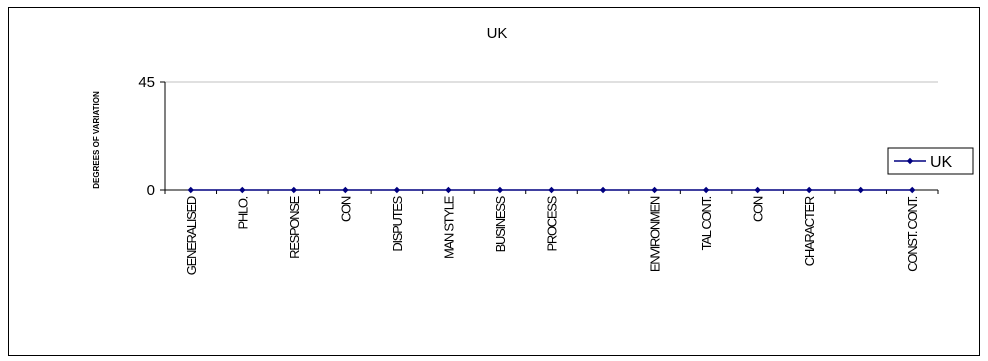  Describe the element at coordinates (146, 82) in the screenshot. I see `y-tick-label-1: 45` at that location.